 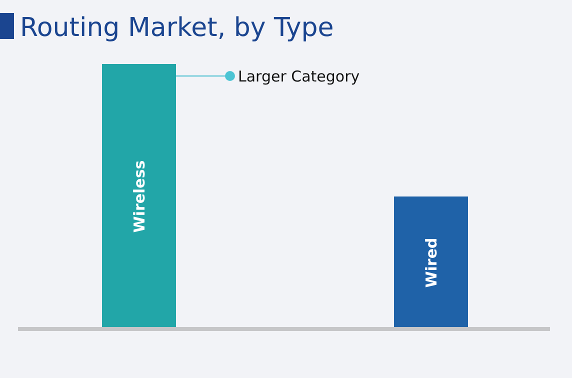 I want to click on annotation: Larger Category, so click(x=299, y=76).